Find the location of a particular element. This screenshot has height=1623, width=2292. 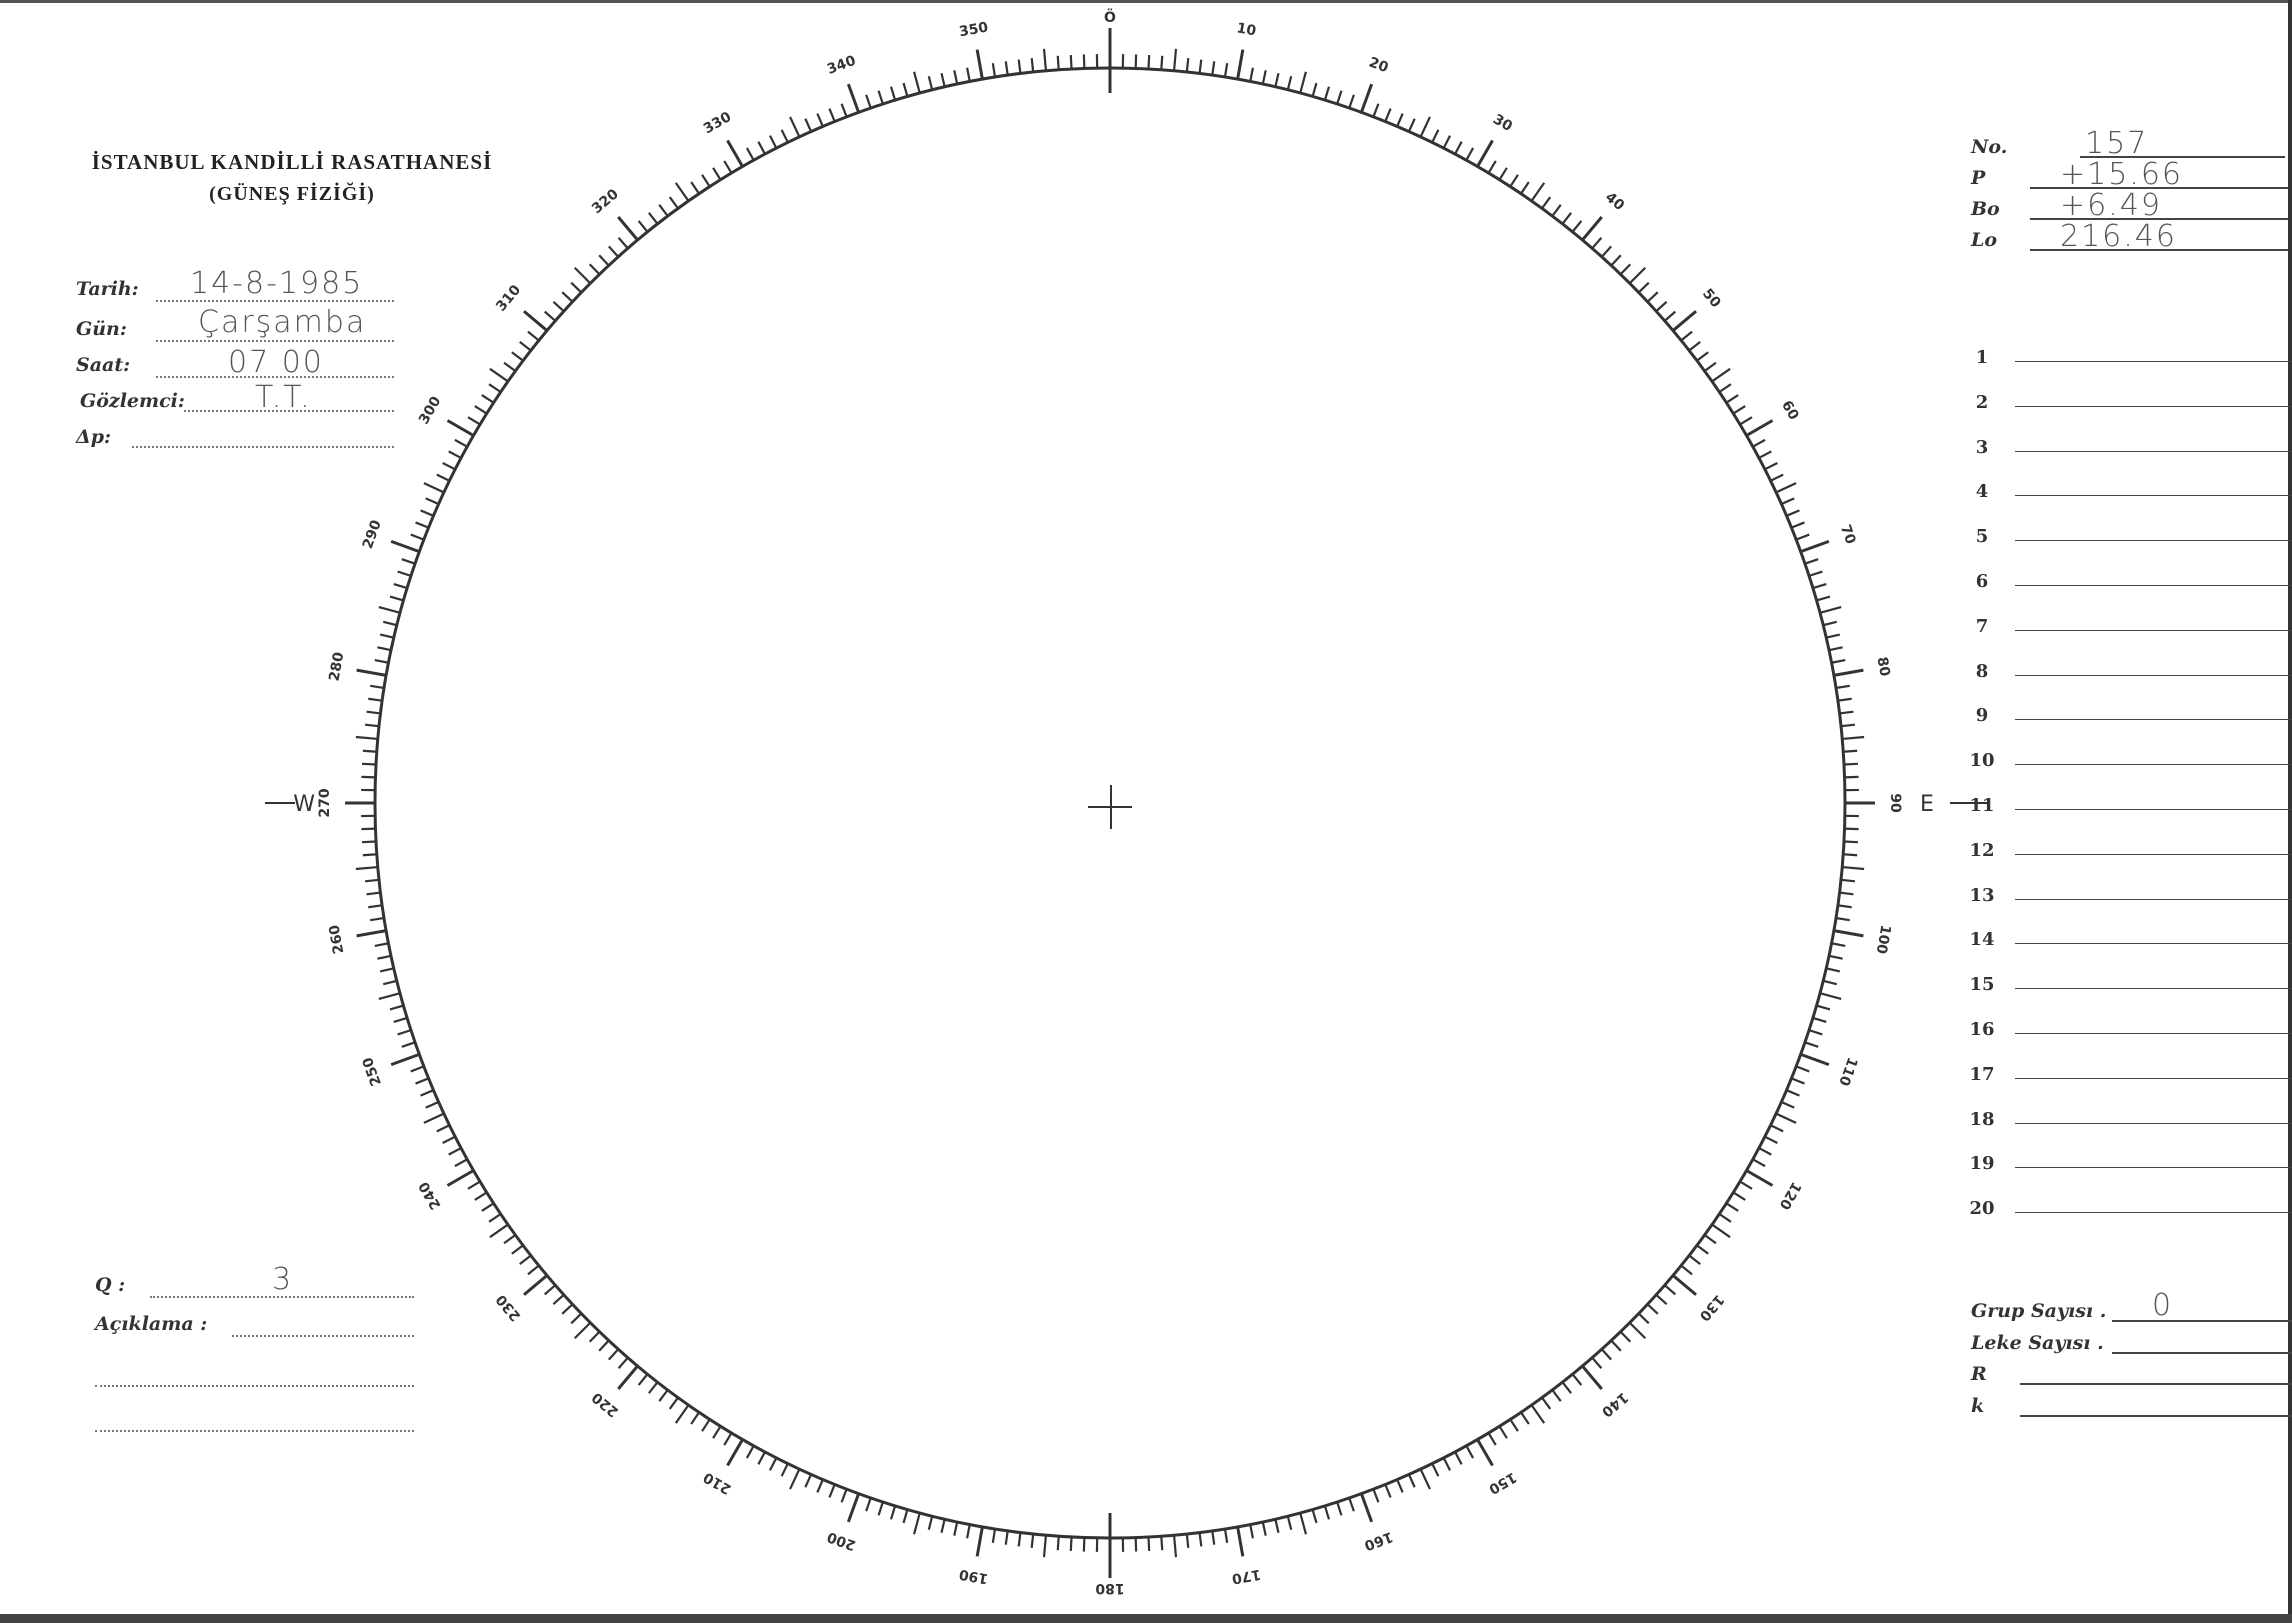

degree-label: 210 is located at coordinates (718, 1482).